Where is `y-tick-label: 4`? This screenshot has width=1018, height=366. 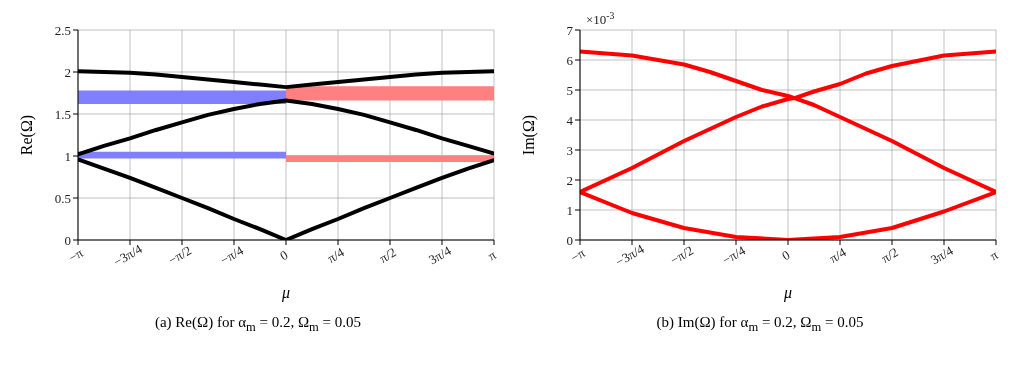 y-tick-label: 4 is located at coordinates (570, 120).